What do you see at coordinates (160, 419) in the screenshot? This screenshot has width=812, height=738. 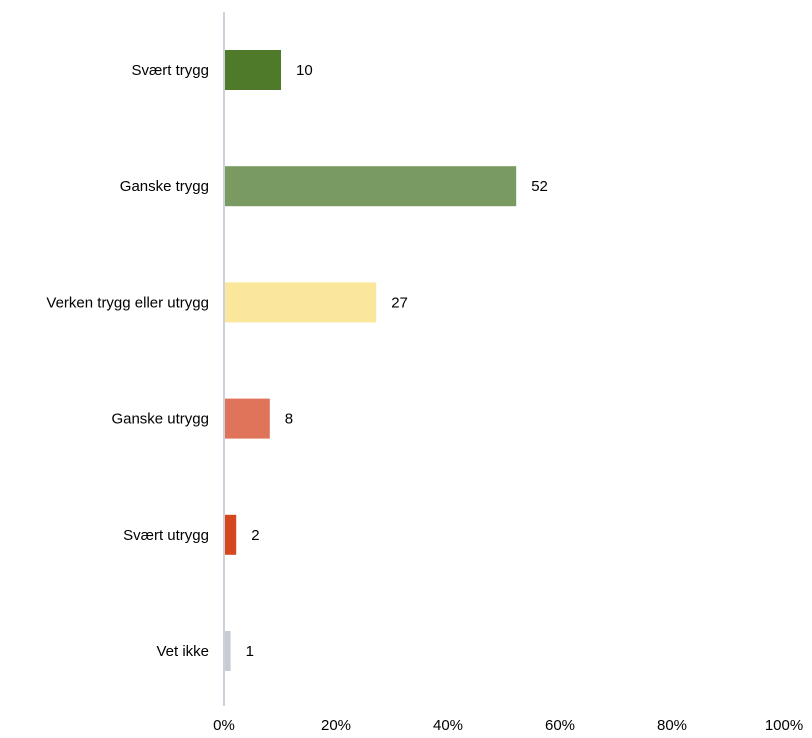 I see `category-label-ganske-utrygg: Ganske utrygg` at bounding box center [160, 419].